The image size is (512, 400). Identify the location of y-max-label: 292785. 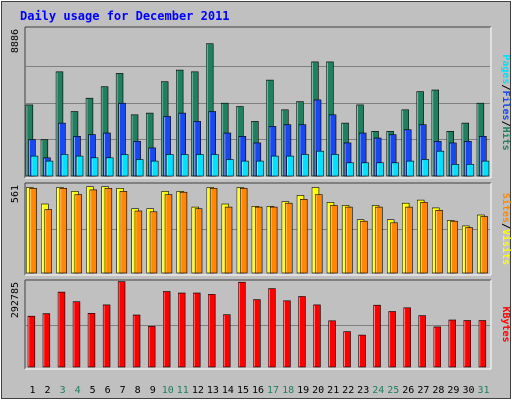
(15, 300).